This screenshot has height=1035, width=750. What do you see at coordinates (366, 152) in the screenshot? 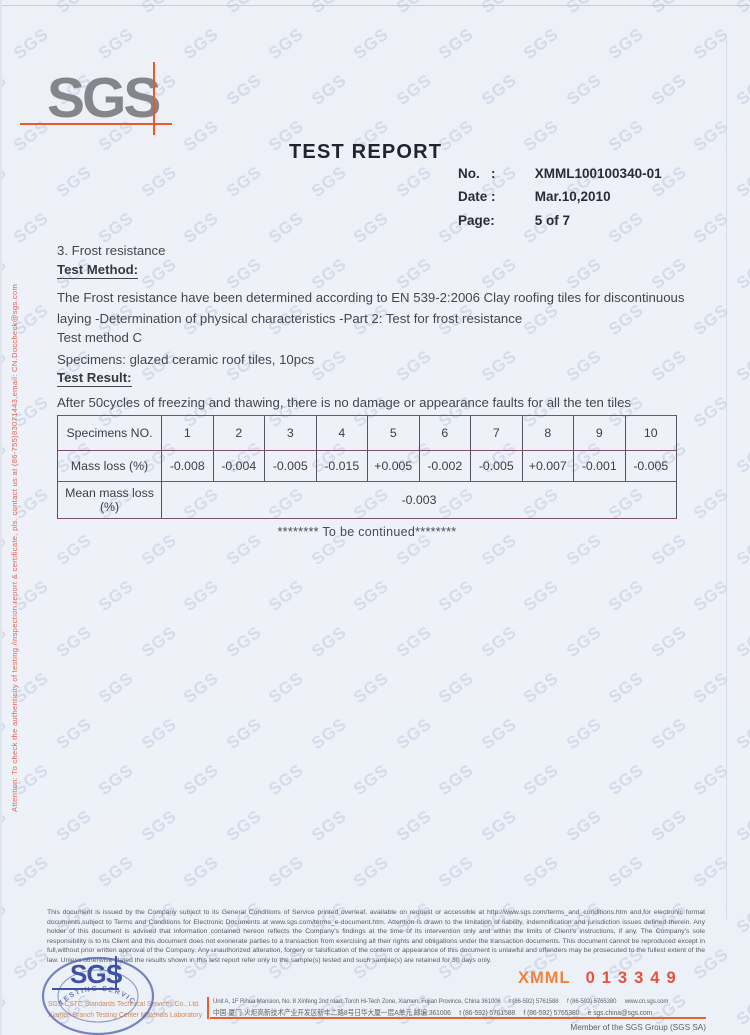
I see `report-title: TEST REPORT` at bounding box center [366, 152].